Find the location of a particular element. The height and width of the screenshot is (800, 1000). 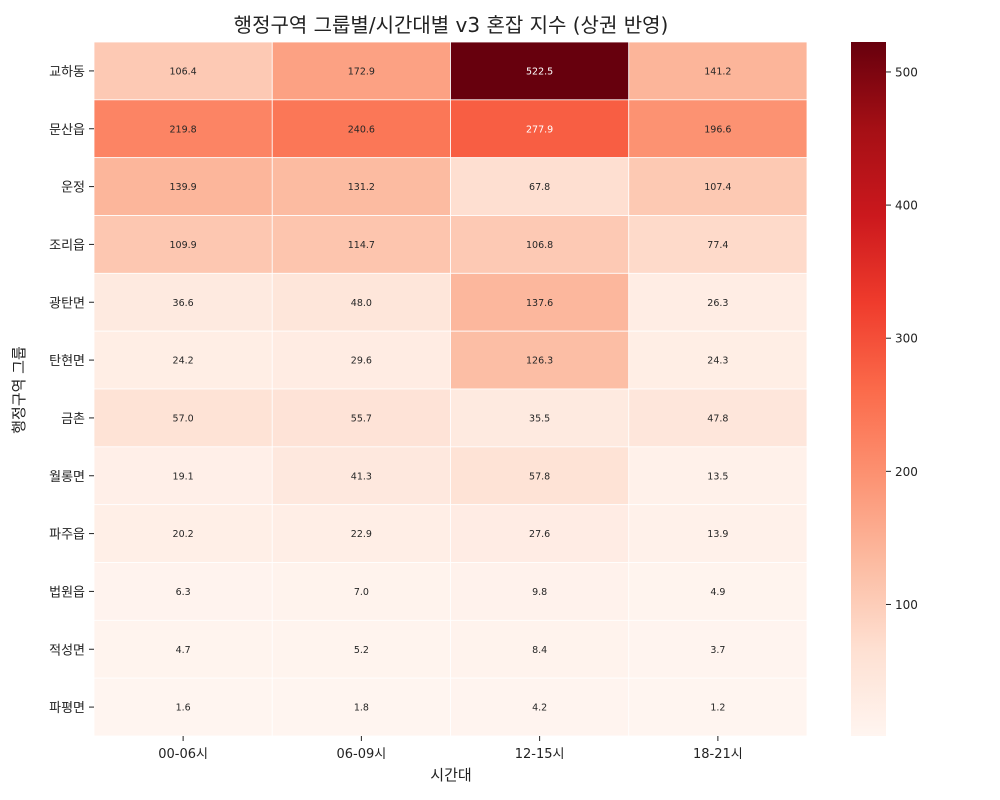

cell-value-label: 24.2 is located at coordinates (183, 361).